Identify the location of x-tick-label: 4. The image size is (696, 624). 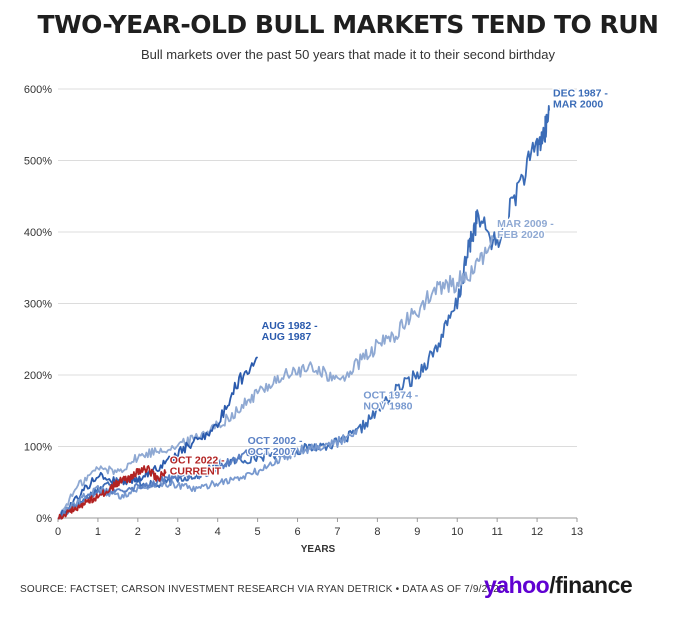
(218, 532).